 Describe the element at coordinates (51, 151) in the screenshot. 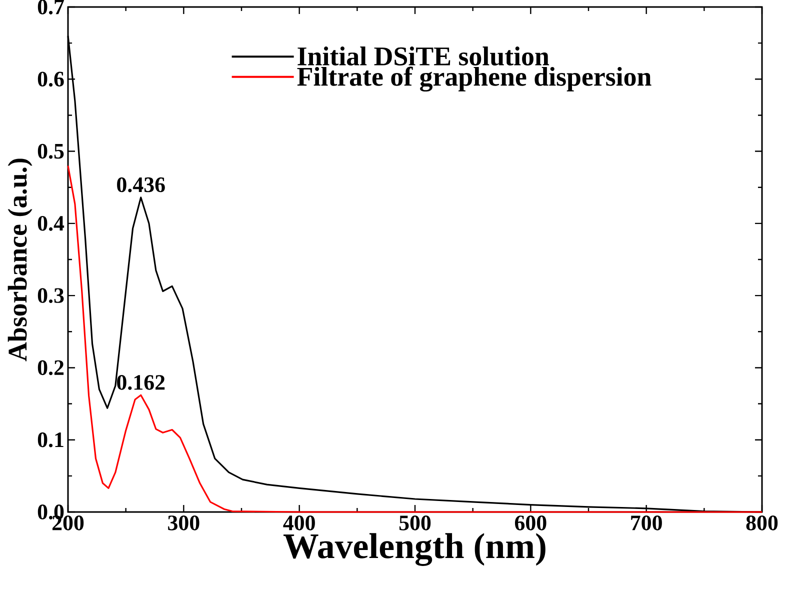

I see `y-tick-label: 0.5` at that location.